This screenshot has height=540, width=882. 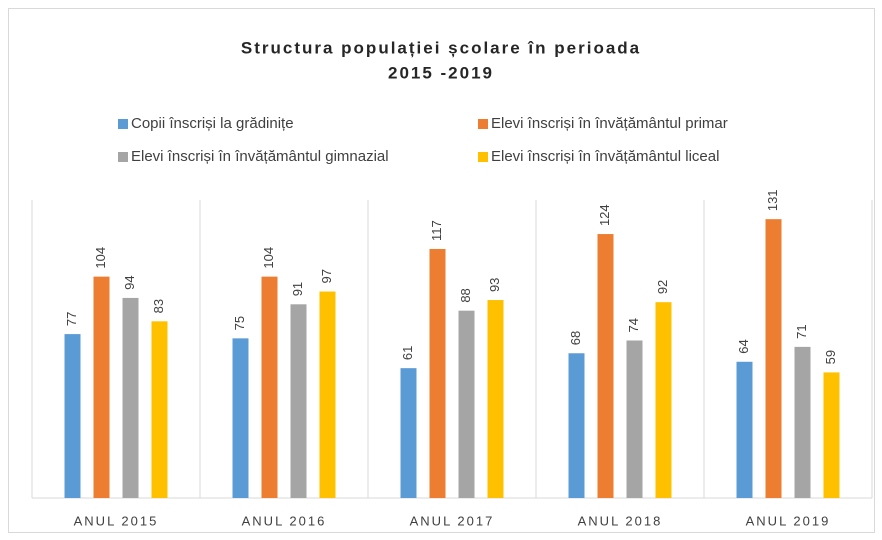 I want to click on data-label: 91, so click(x=297, y=289).